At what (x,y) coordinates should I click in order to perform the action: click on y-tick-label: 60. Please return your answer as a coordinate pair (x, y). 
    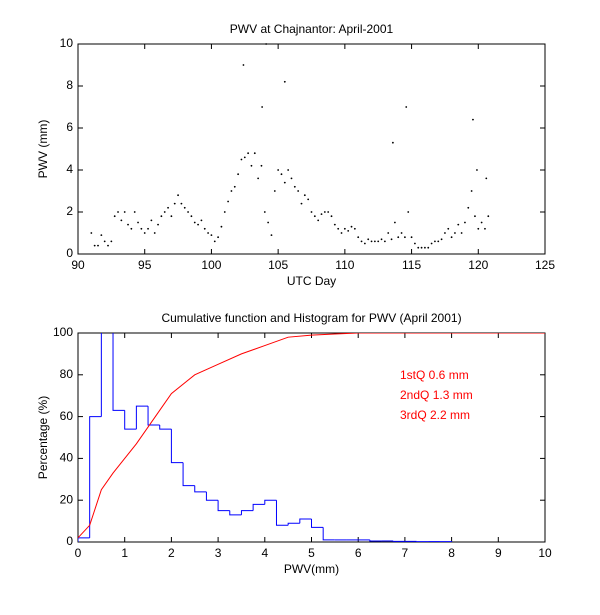
    Looking at the image, I should click on (67, 416).